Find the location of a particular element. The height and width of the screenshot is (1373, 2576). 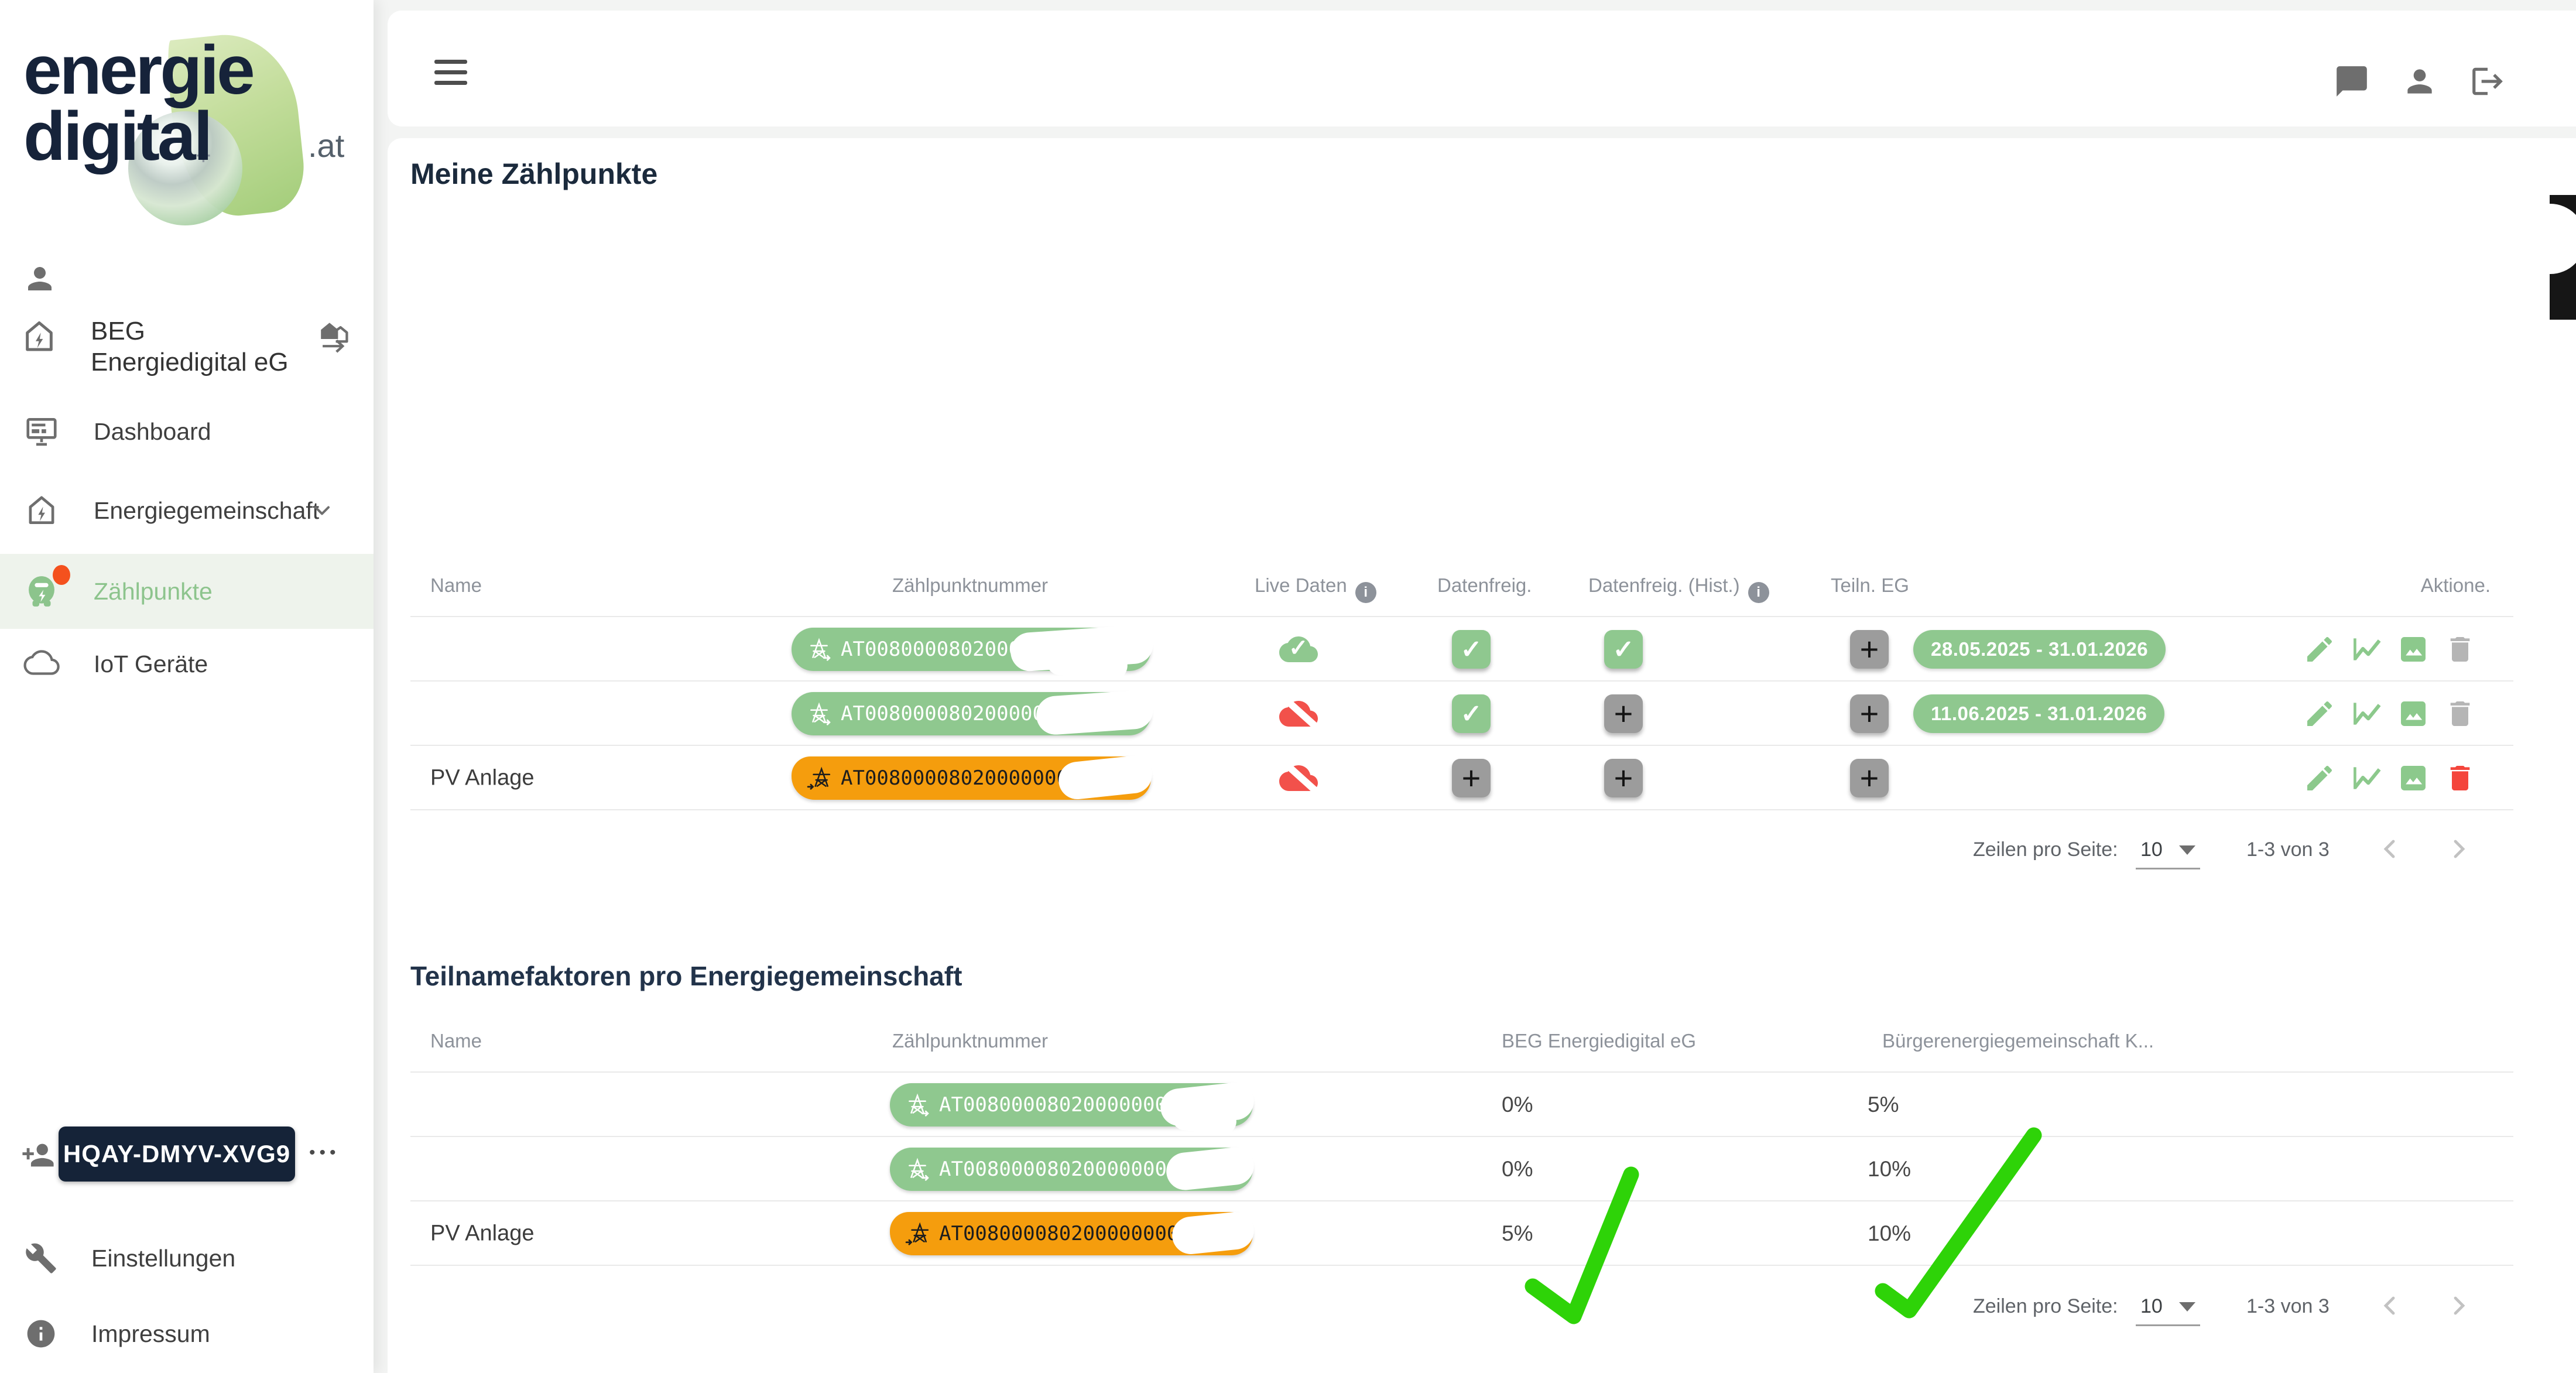

participation-period-chip: 28.05.2025 - 31.01.2026 is located at coordinates (2039, 649).